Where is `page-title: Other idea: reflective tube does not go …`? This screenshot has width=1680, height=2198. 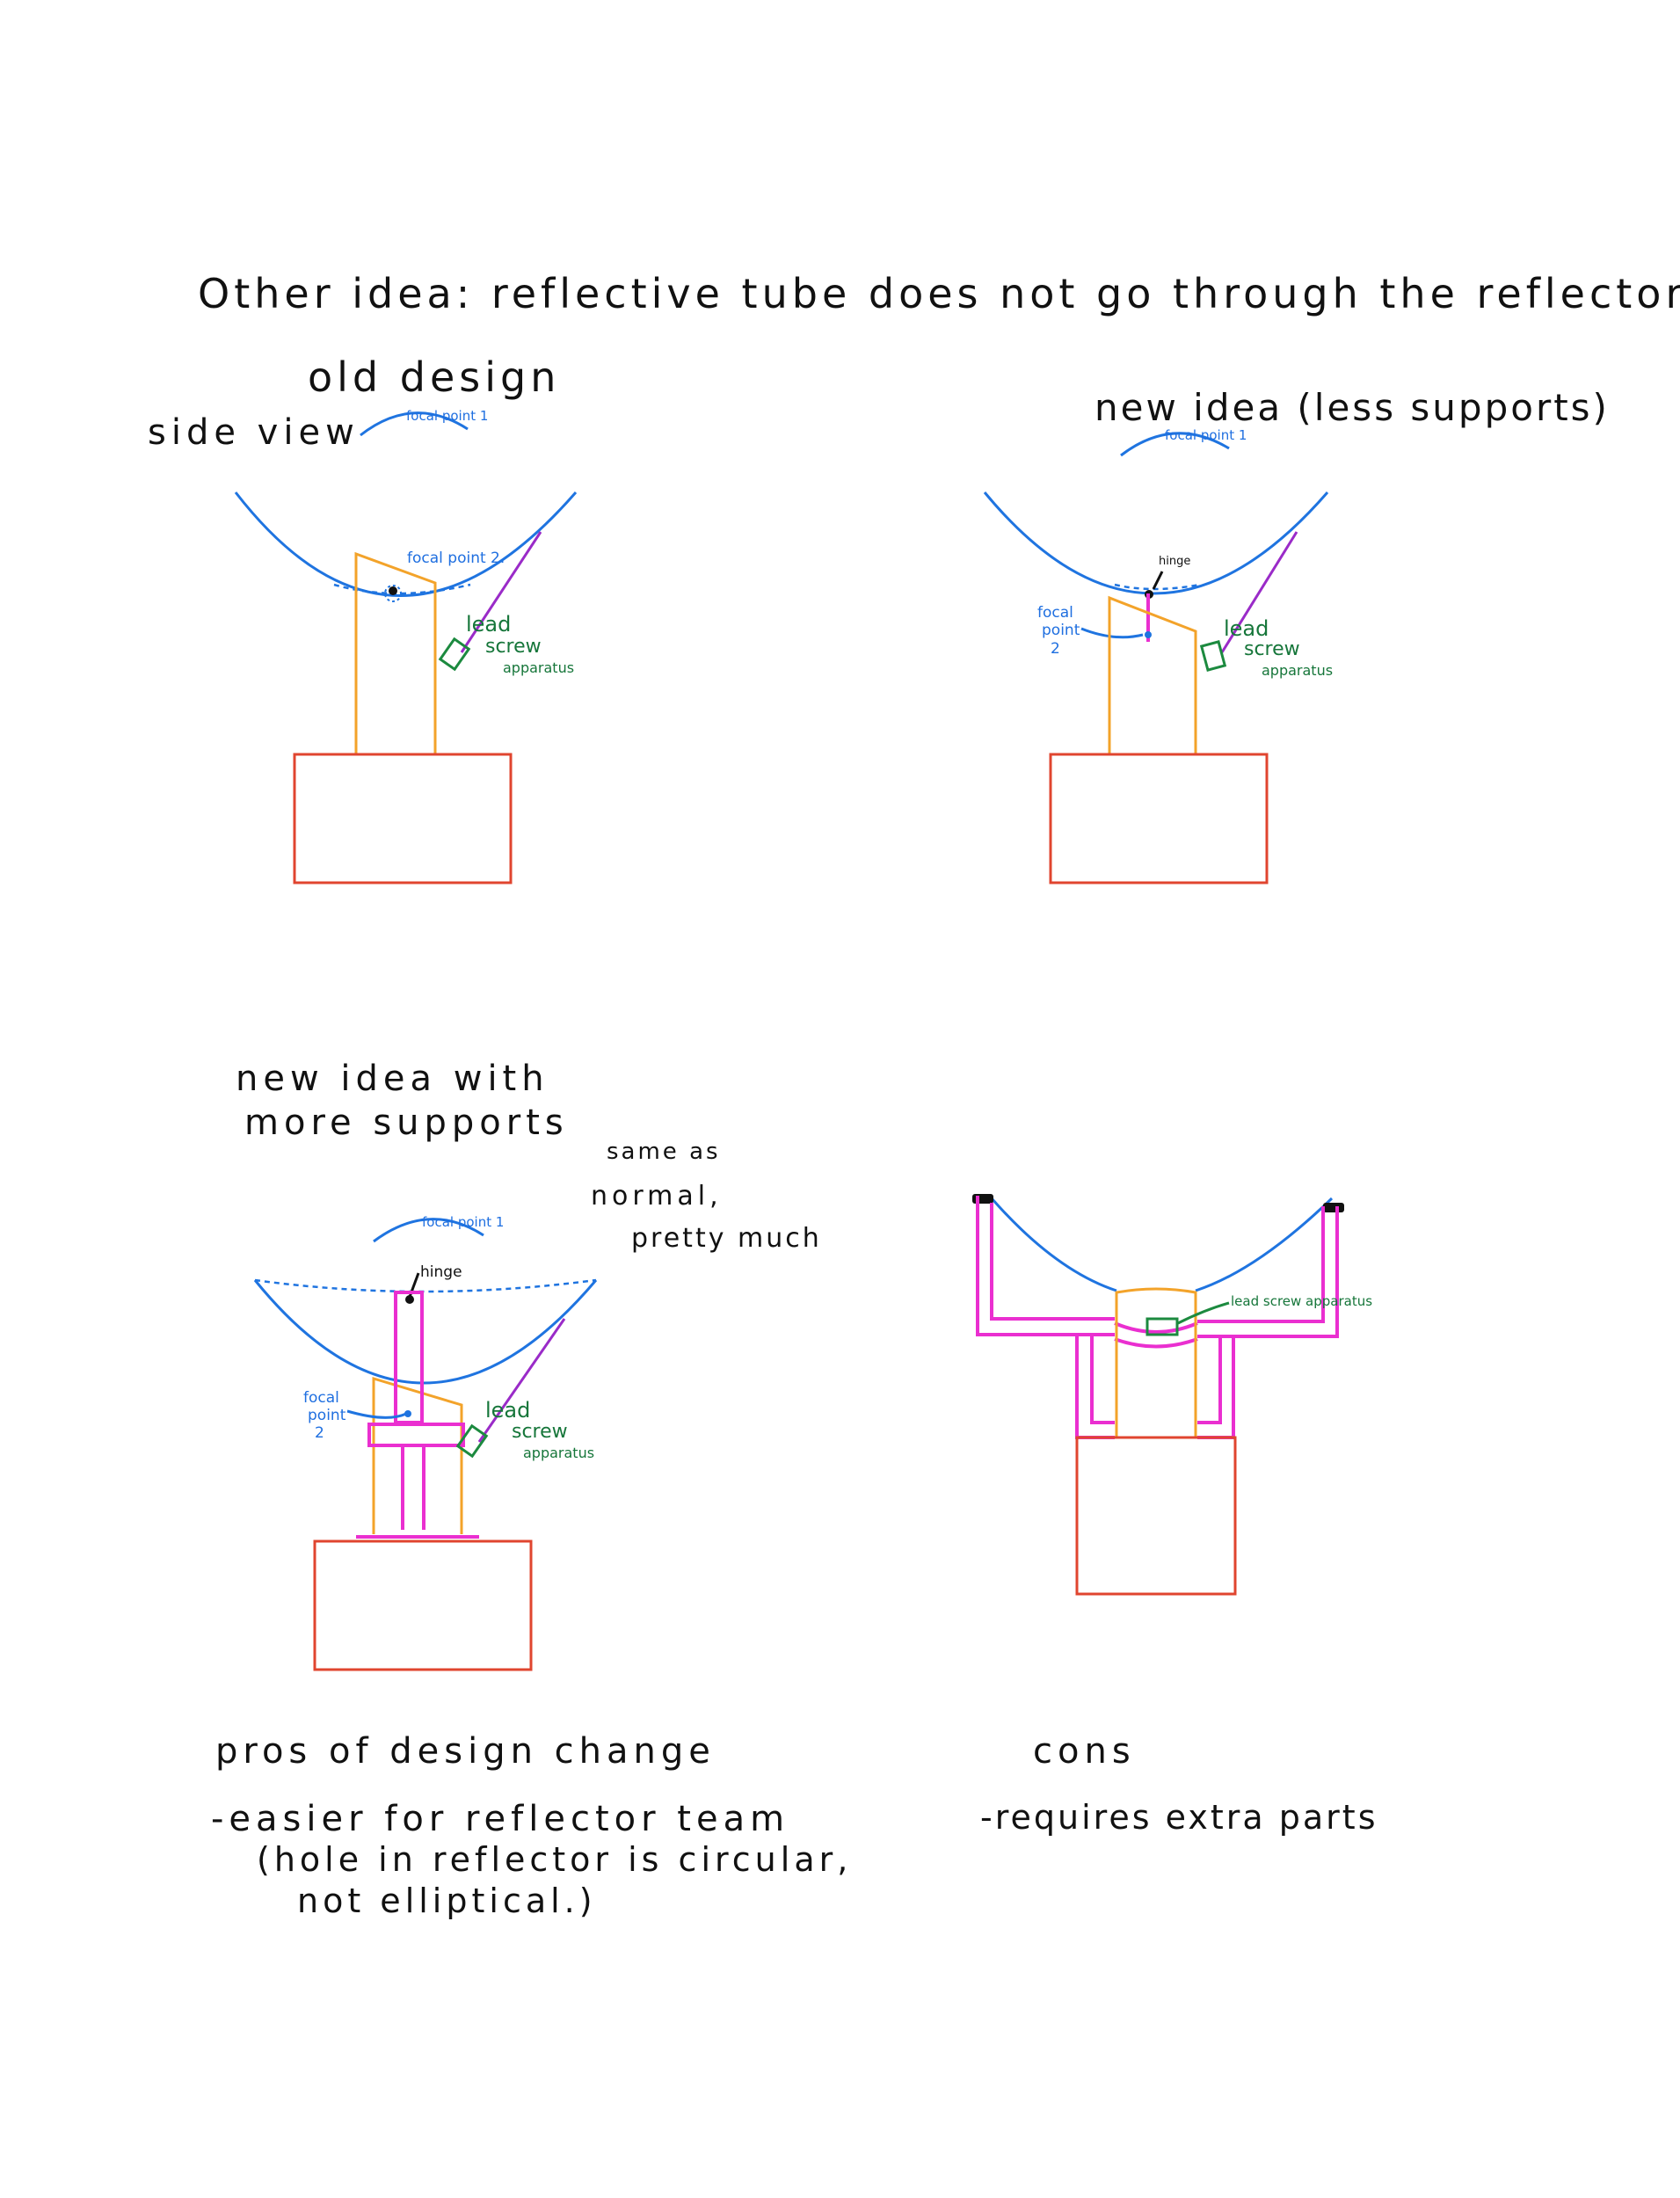 page-title: Other idea: reflective tube does not go … is located at coordinates (939, 293).